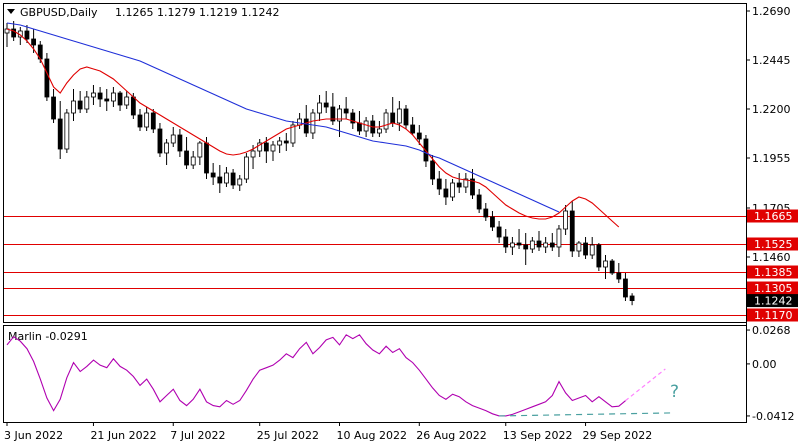 Image resolution: width=803 pixels, height=445 pixels. Describe the element at coordinates (59, 12) in the screenshot. I see `symbol-label: GBPUSD,Daily` at that location.